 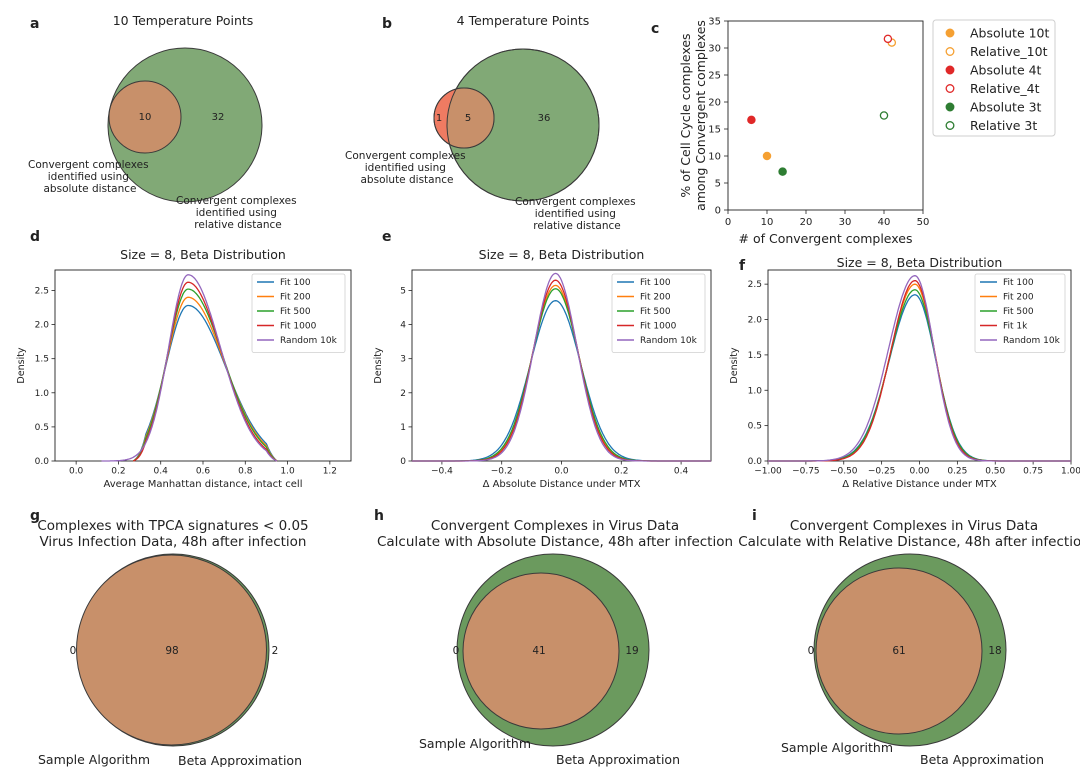 I want to click on legend-entry: Random 10k, so click(x=309, y=341).